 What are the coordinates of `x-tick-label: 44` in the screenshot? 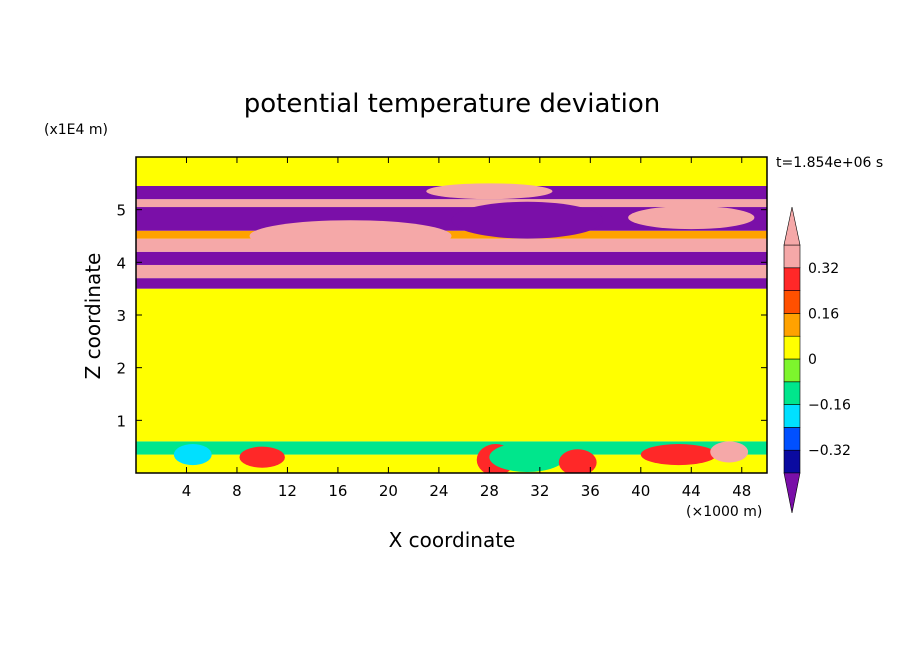 It's located at (691, 491).